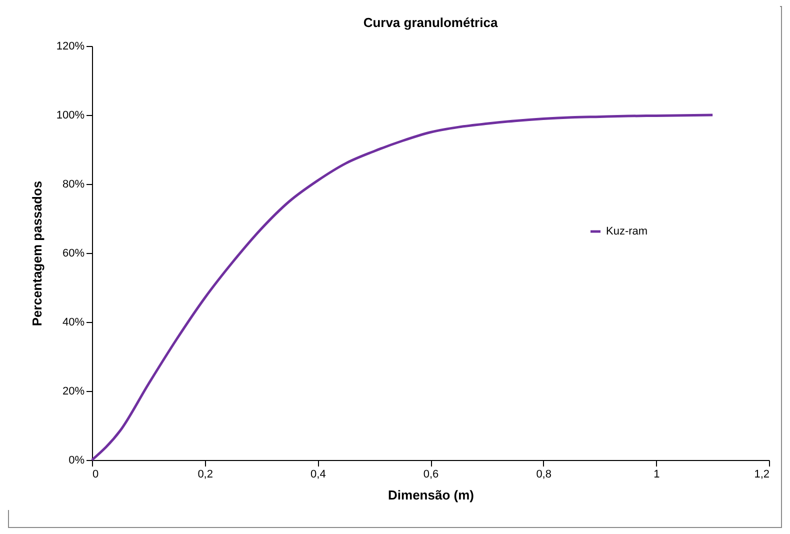  Describe the element at coordinates (73, 184) in the screenshot. I see `y-tick-label: 80%` at that location.